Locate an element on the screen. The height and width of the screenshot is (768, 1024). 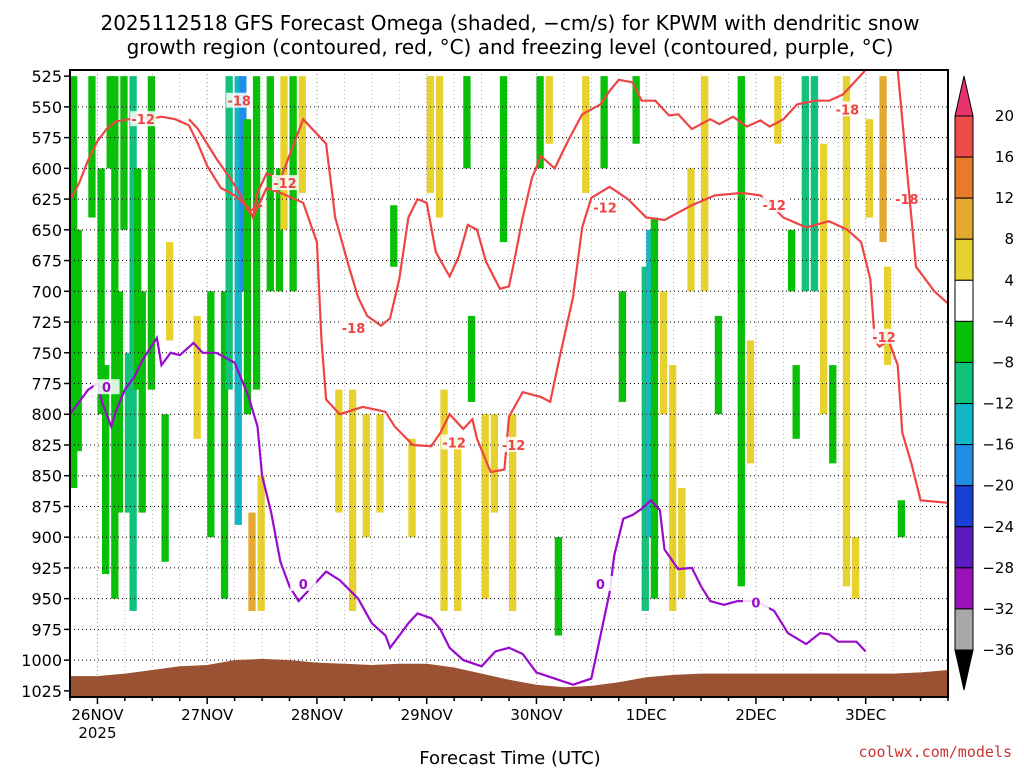
y-tick-label: 875 is located at coordinates (46, 506).